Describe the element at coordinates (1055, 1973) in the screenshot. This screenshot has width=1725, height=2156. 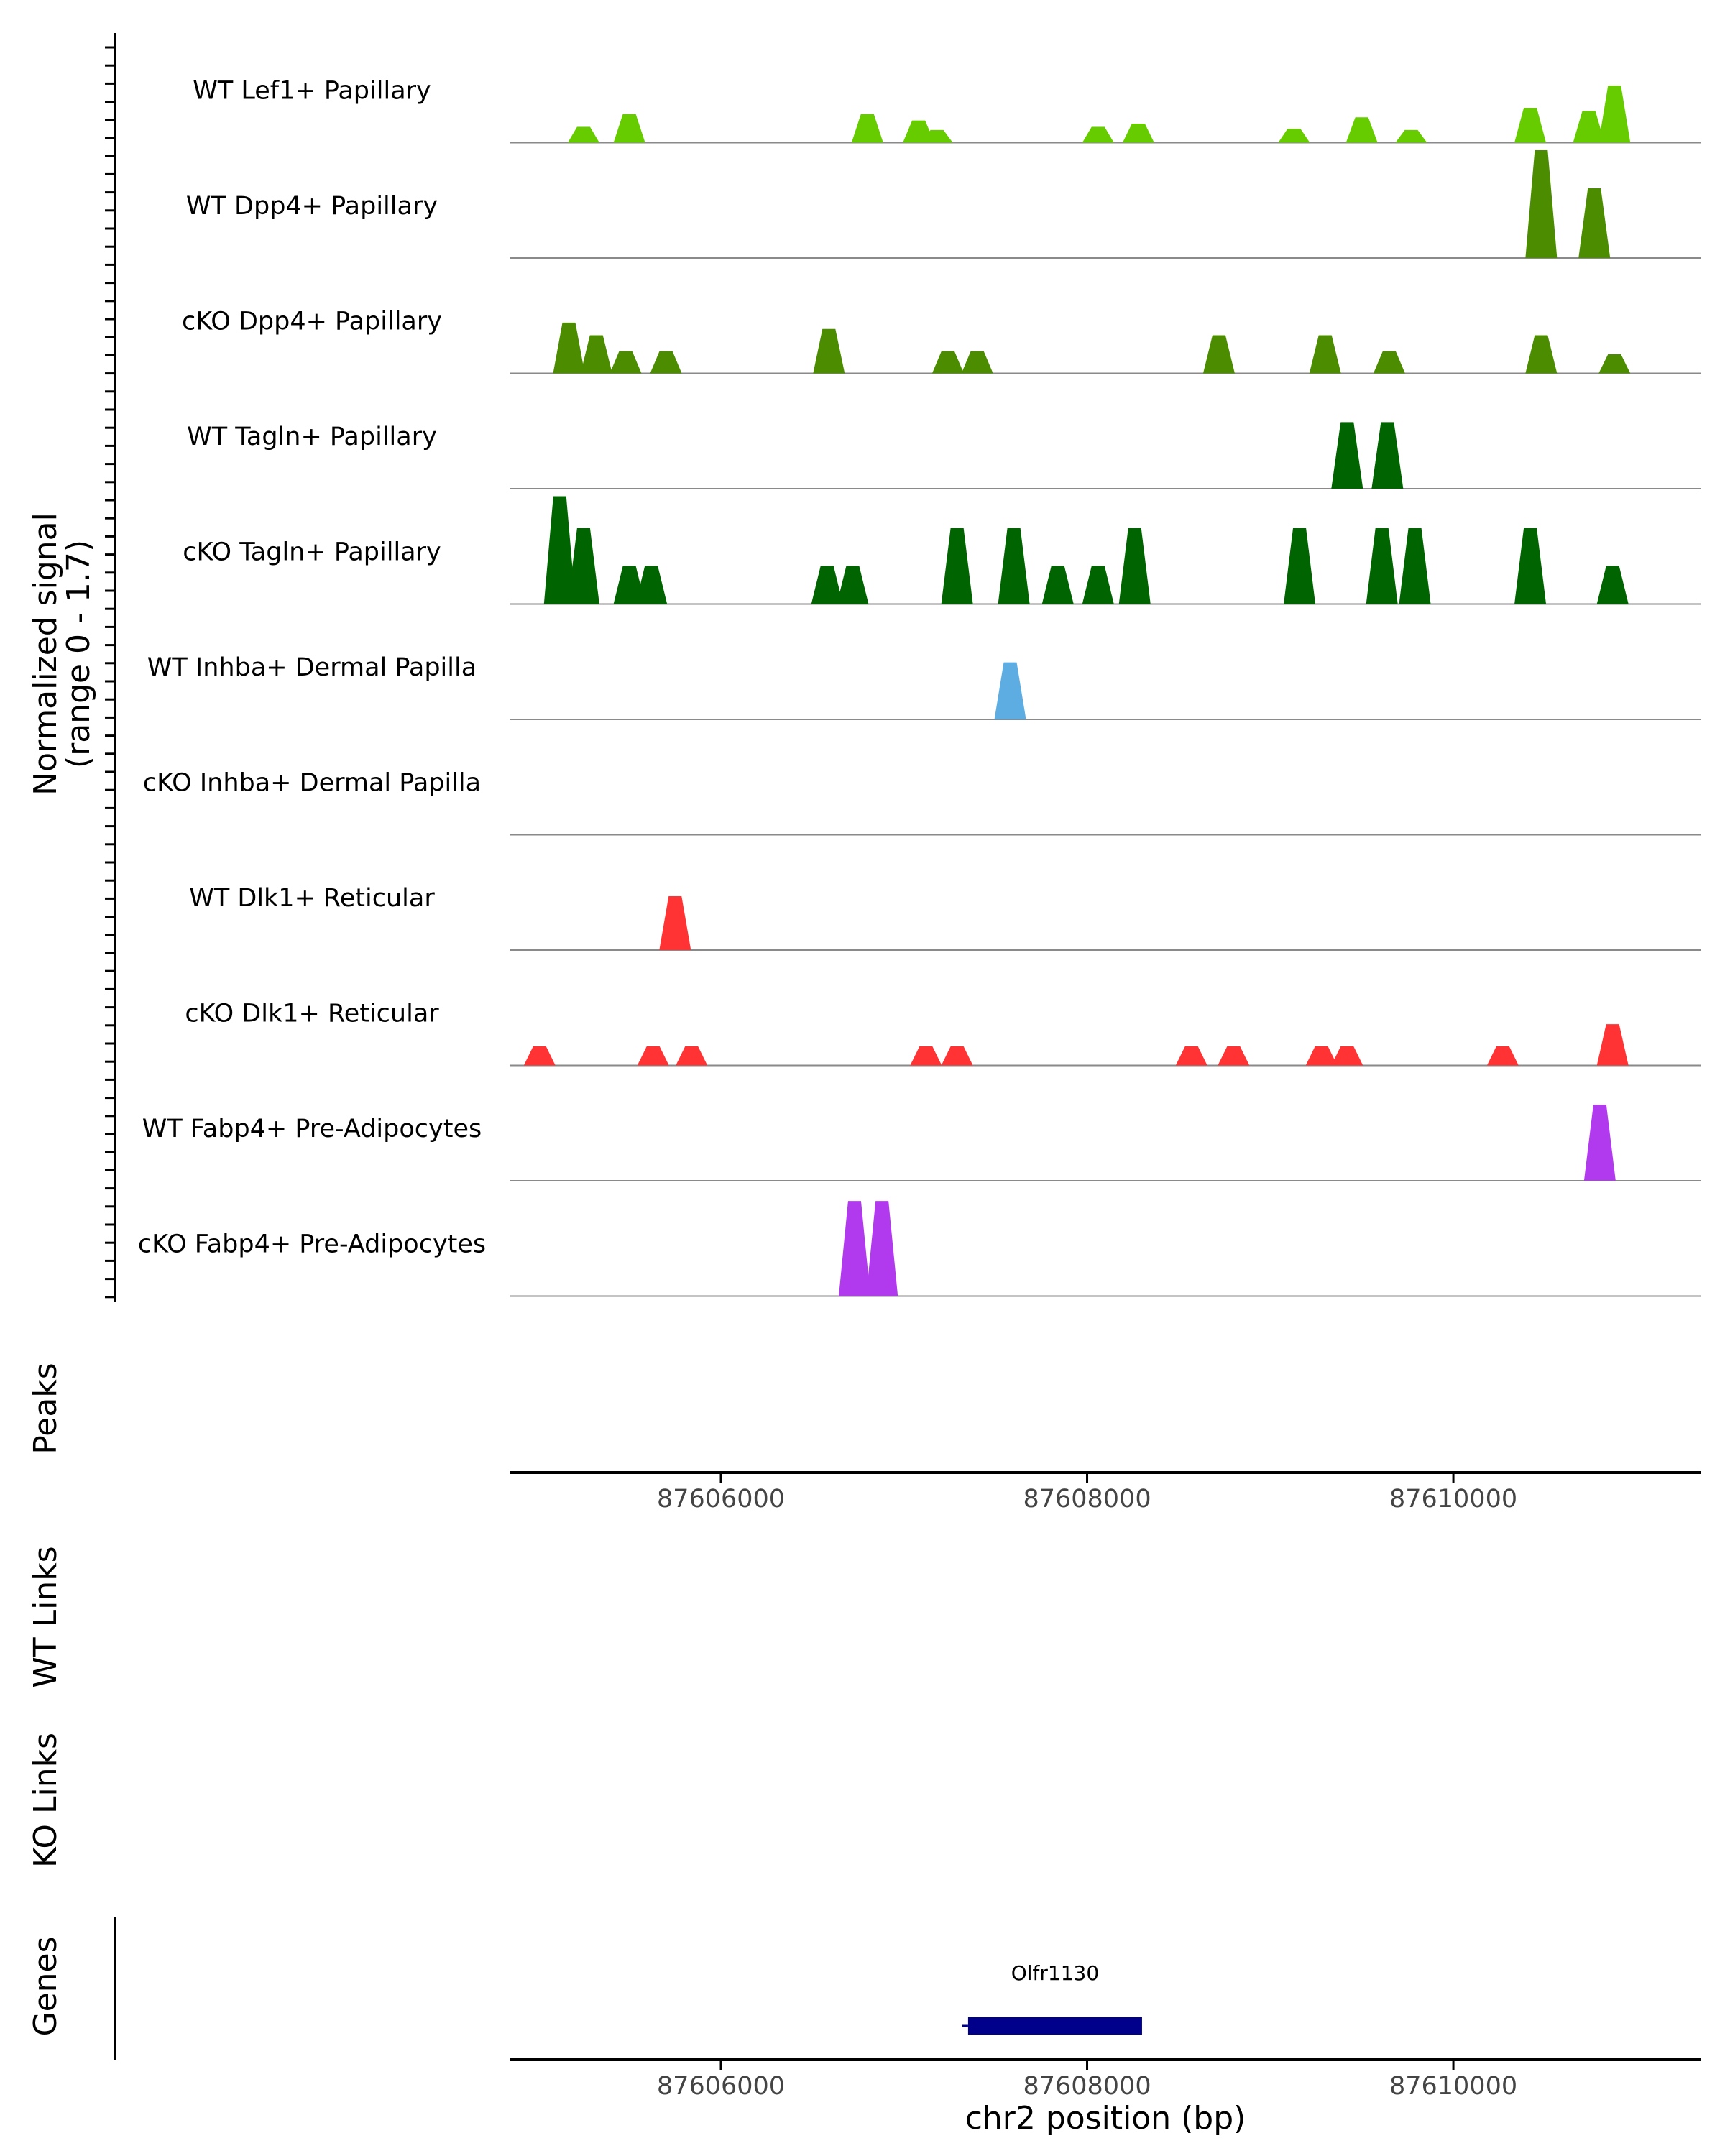
I see `gene-label: Olfr1130` at that location.